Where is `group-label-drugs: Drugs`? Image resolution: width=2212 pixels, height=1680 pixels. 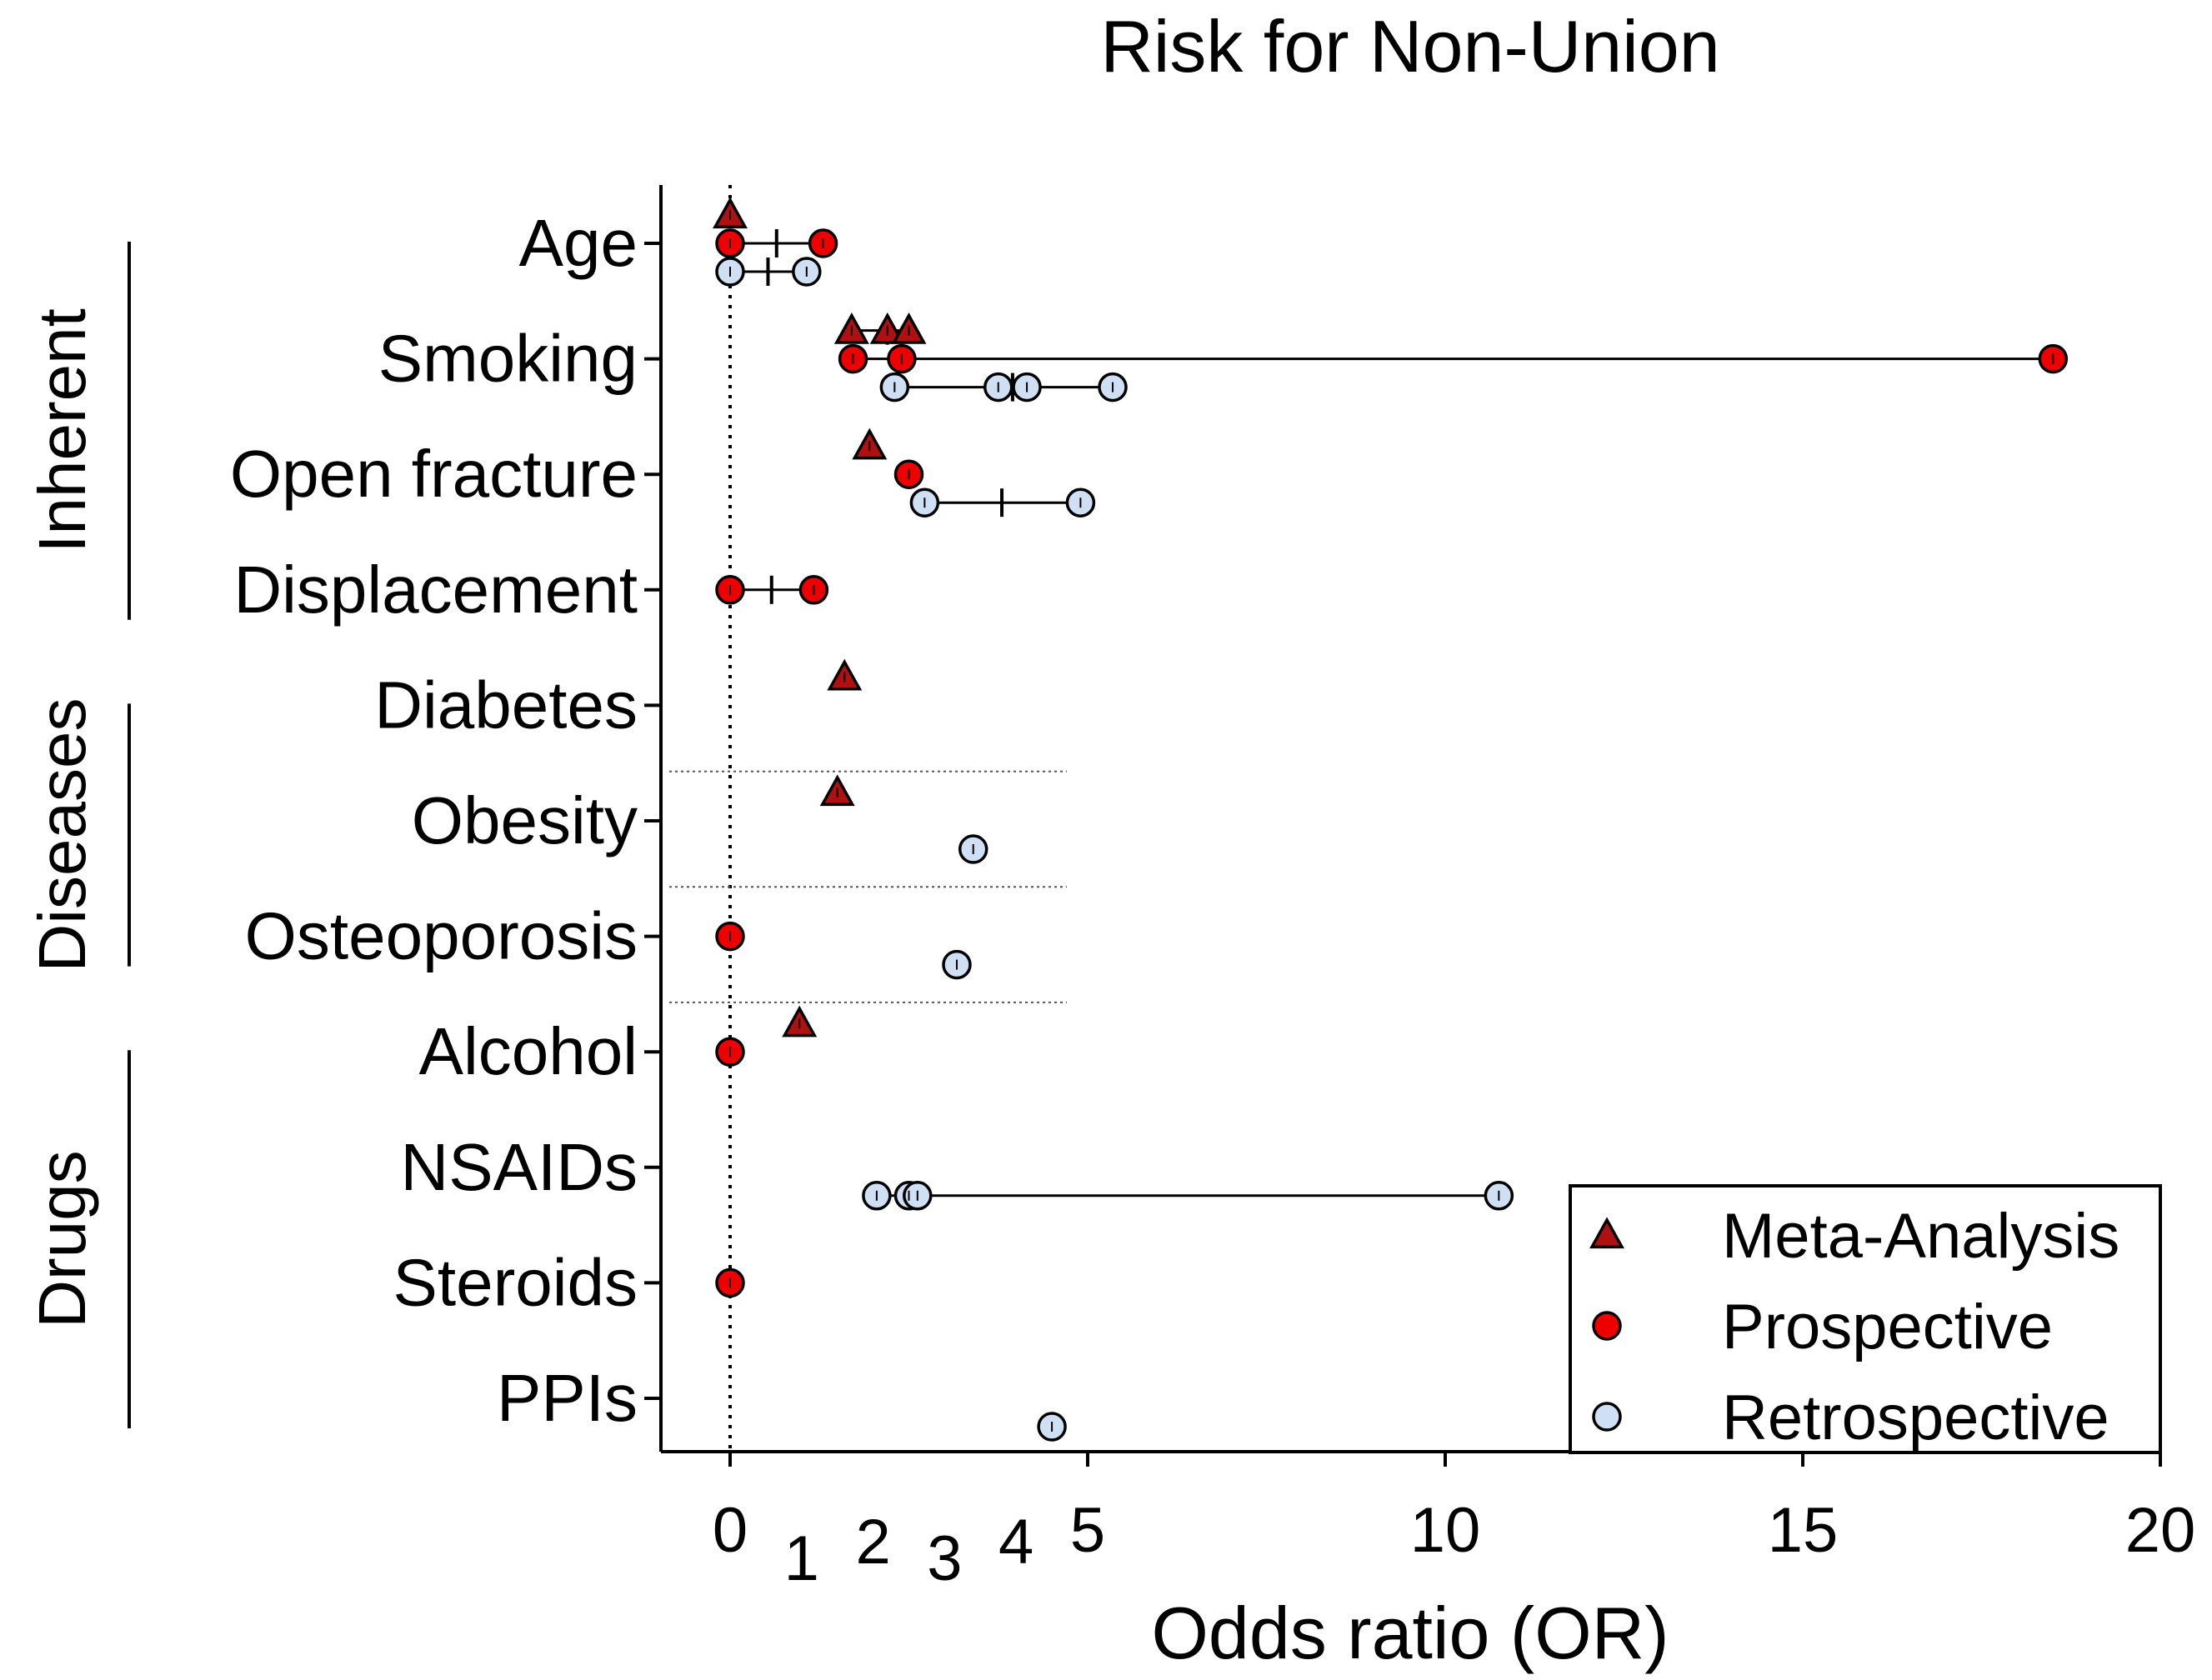 group-label-drugs: Drugs is located at coordinates (62, 1239).